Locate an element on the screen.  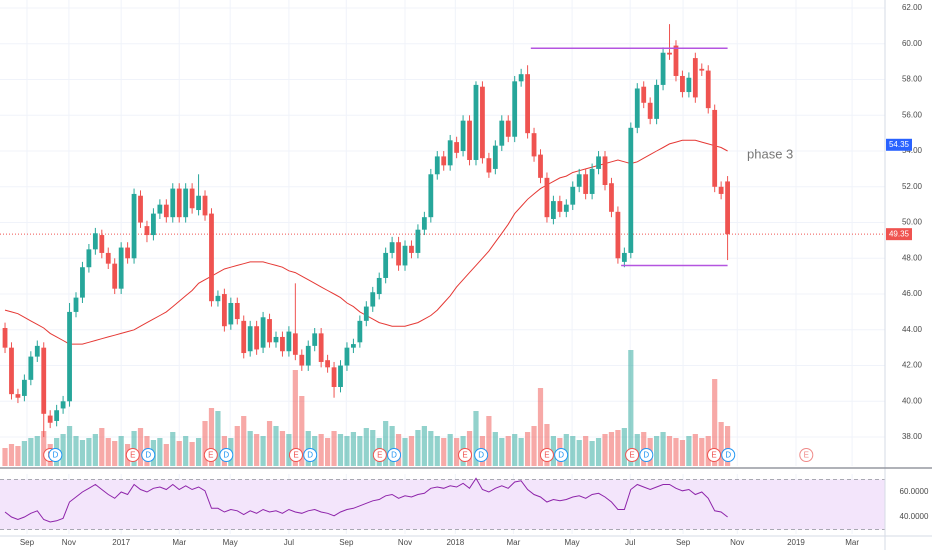
rsi-line is located at coordinates (366, 500).